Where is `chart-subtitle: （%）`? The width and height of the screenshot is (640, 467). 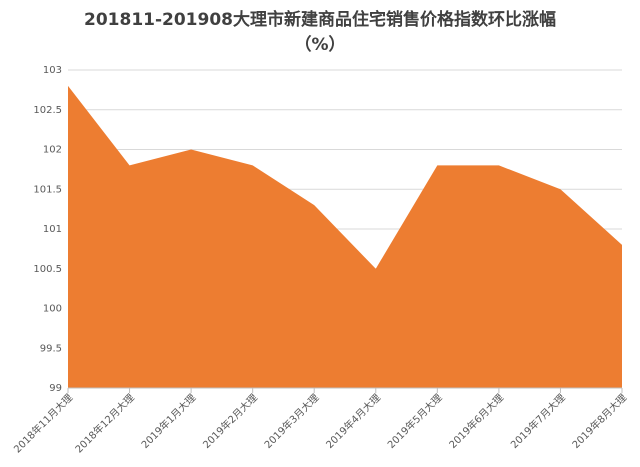 chart-subtitle: （%） is located at coordinates (319, 44).